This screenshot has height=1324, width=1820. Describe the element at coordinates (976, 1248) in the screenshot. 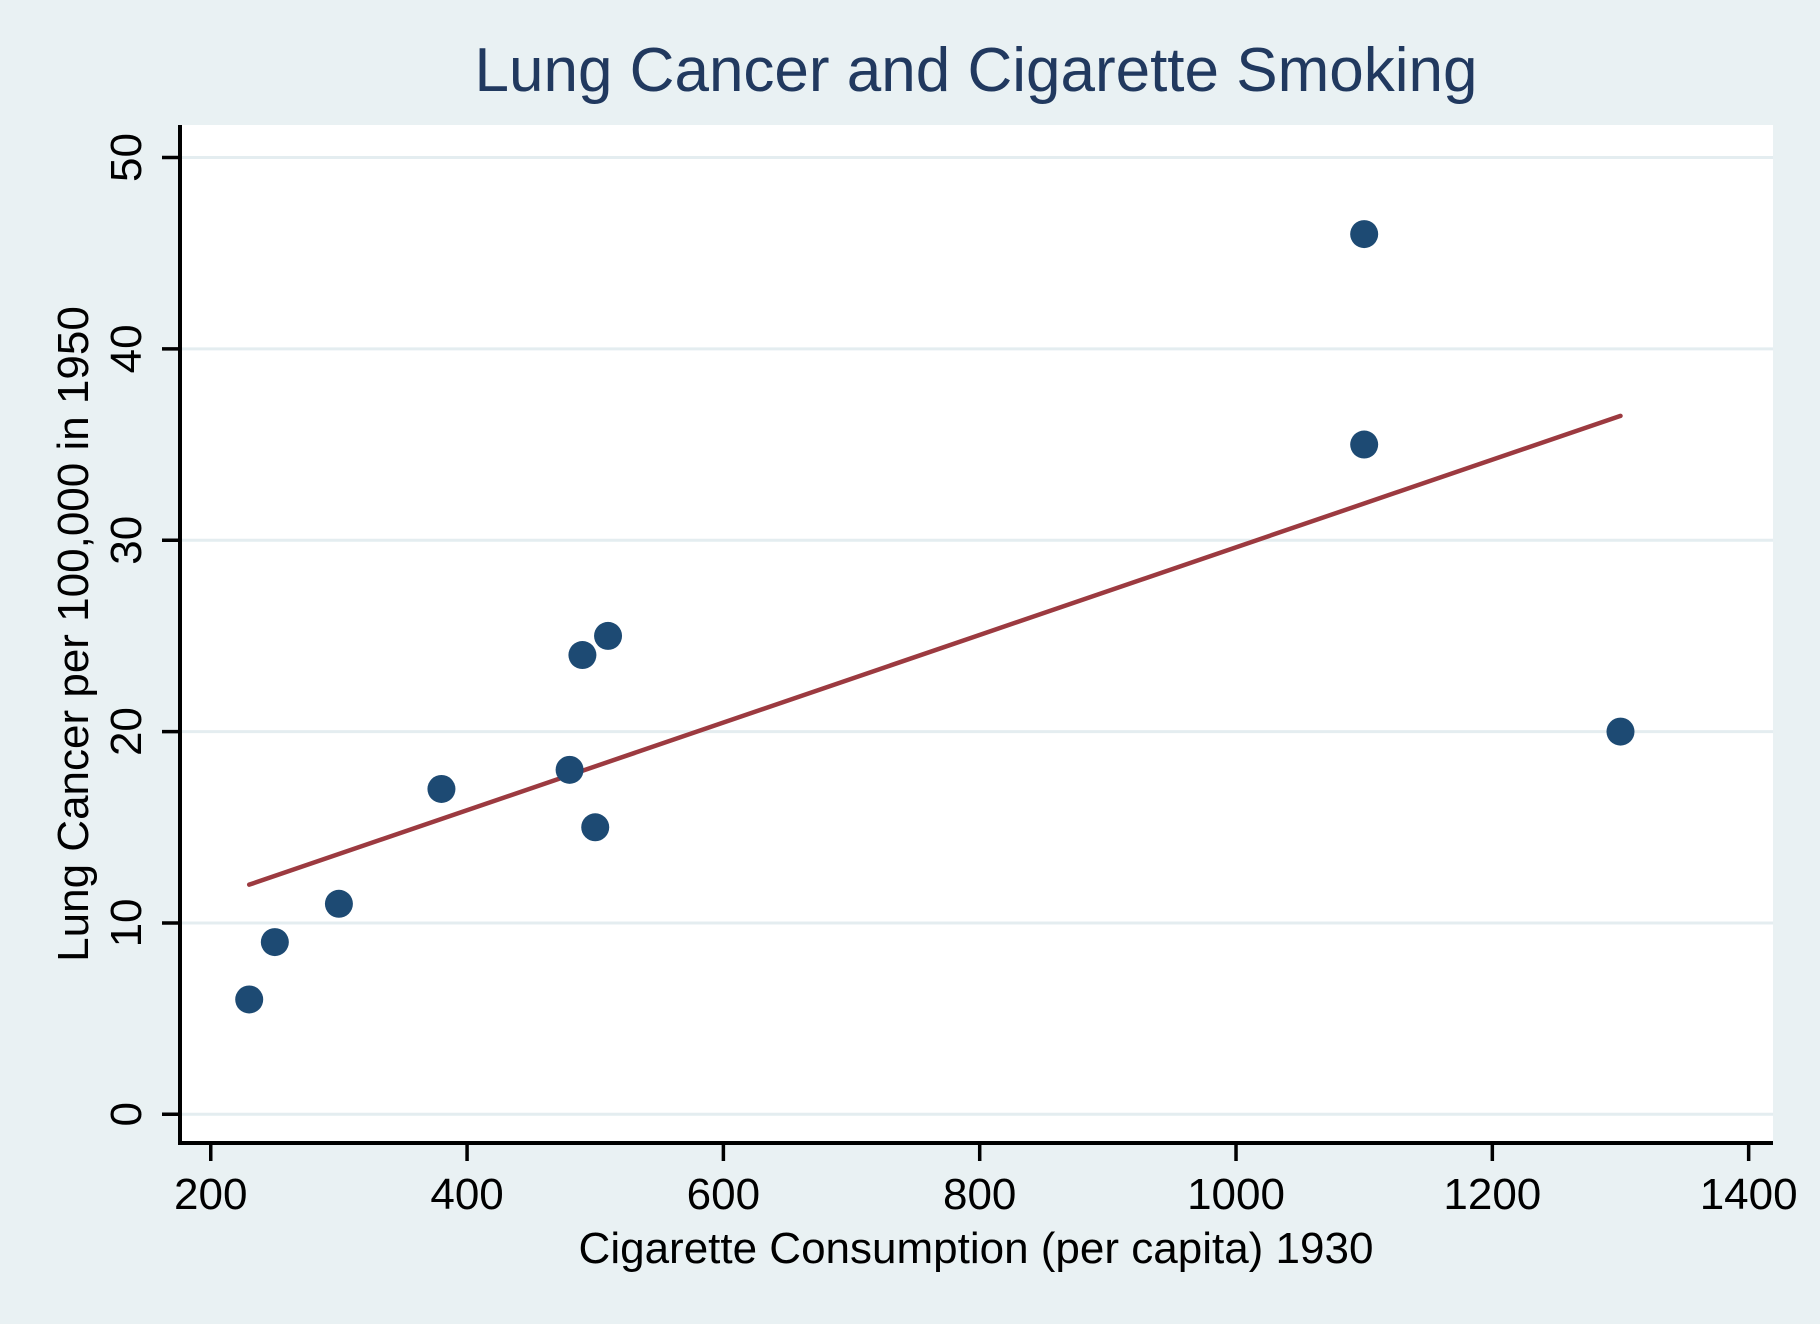

I see `x-axis-title: Cigarette Consumption (per capita) 1930` at that location.